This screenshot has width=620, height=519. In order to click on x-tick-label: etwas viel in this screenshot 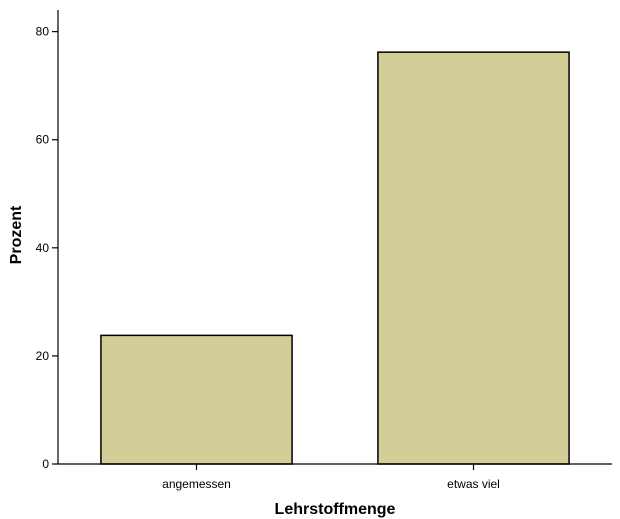, I will do `click(473, 484)`.